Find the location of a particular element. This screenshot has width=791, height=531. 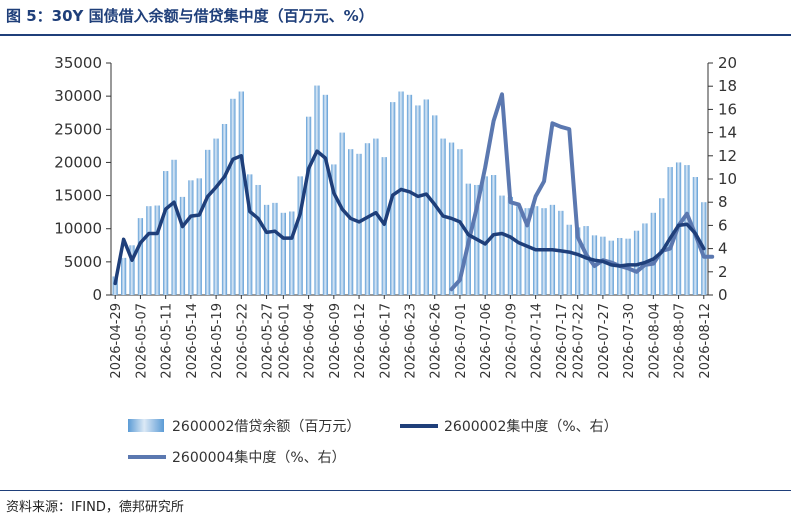

y-left-tick-label: 15000 is located at coordinates (78, 196).